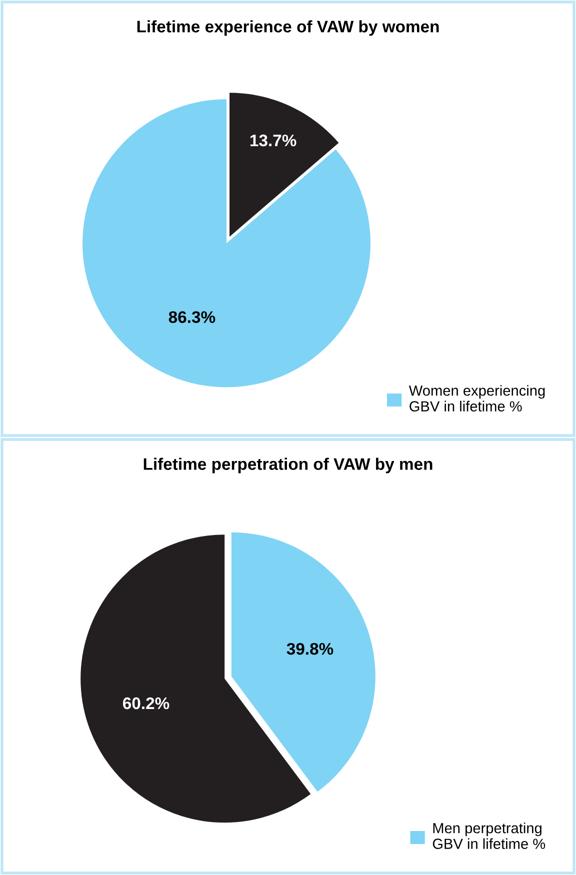 The height and width of the screenshot is (875, 576). I want to click on legend-label: Women experiencing GBV in lifetime %, so click(476, 398).